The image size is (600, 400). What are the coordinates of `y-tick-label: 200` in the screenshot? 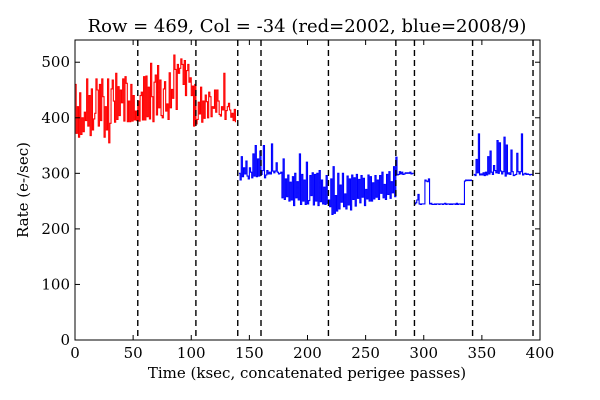 It's located at (55, 229).